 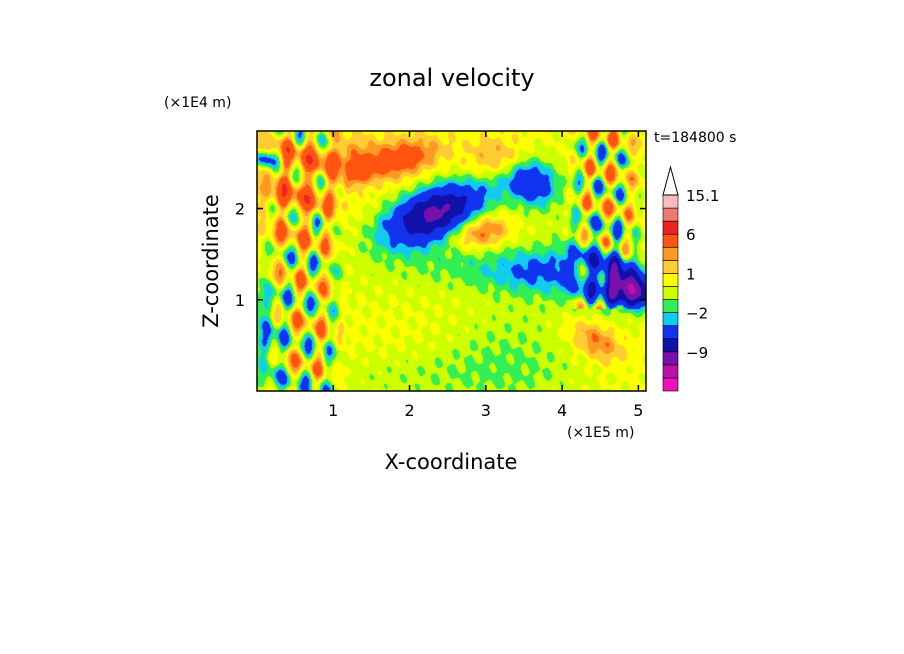 I want to click on y-tick-label: 1, so click(x=240, y=300).